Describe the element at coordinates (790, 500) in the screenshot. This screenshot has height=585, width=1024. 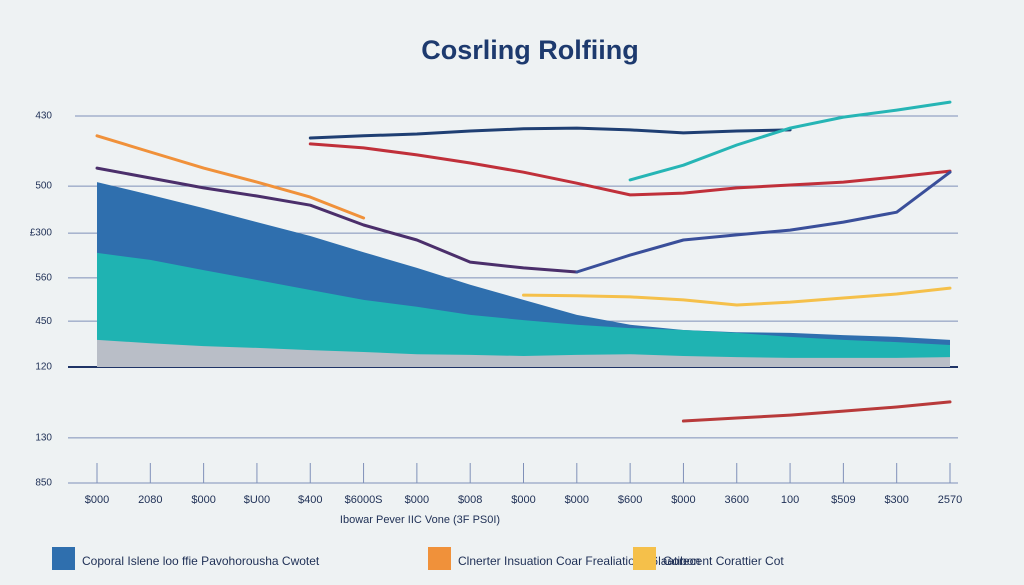
I see `x-tick-label: 100` at that location.